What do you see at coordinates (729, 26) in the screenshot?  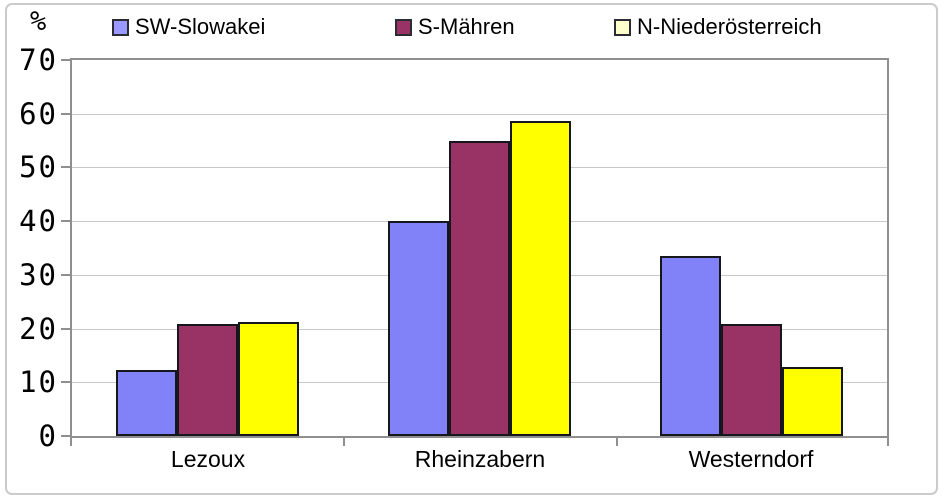 I see `legend-label: N-Niederösterreich` at bounding box center [729, 26].